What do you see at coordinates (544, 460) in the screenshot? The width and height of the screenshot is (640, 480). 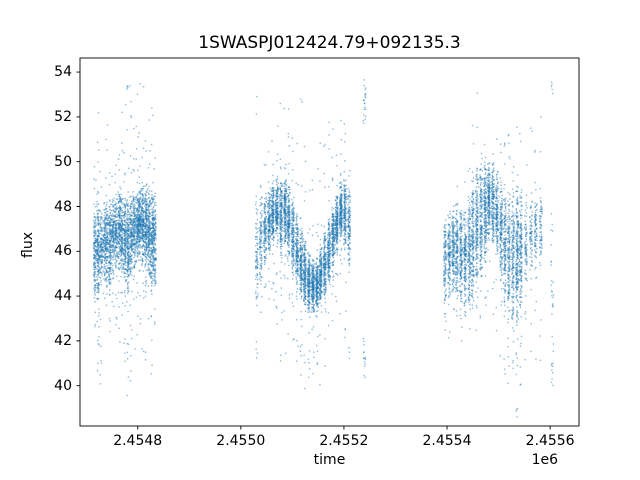 I see `x-axis-offset-label: 1e6` at bounding box center [544, 460].